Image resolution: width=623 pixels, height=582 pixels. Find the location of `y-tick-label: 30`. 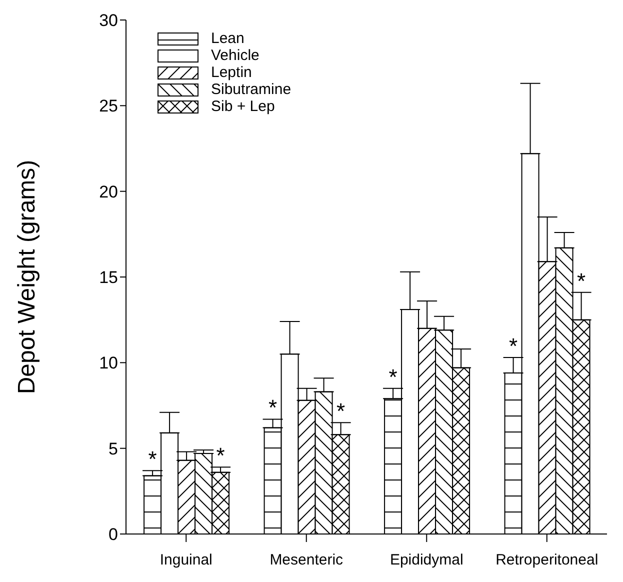

y-tick-label: 30 is located at coordinates (108, 20).